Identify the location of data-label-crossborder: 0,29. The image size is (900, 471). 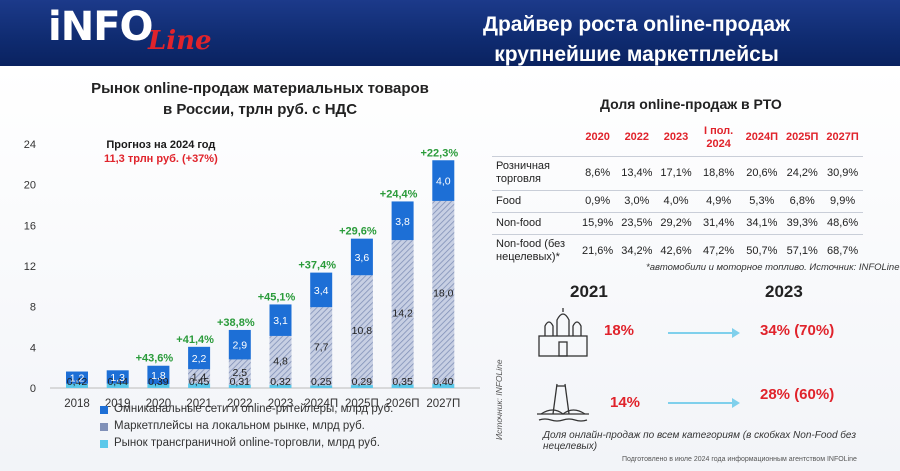
(362, 382).